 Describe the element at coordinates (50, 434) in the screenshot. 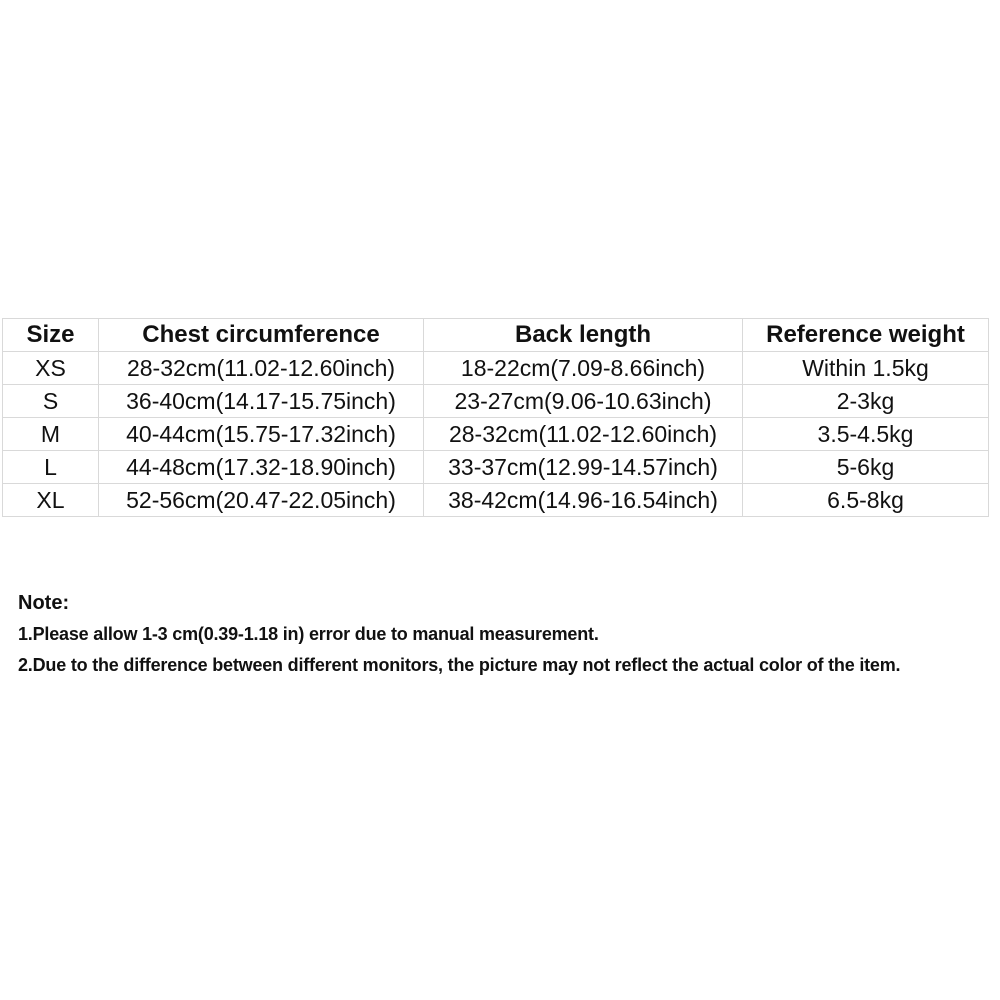

I see `cell-size: M` at that location.